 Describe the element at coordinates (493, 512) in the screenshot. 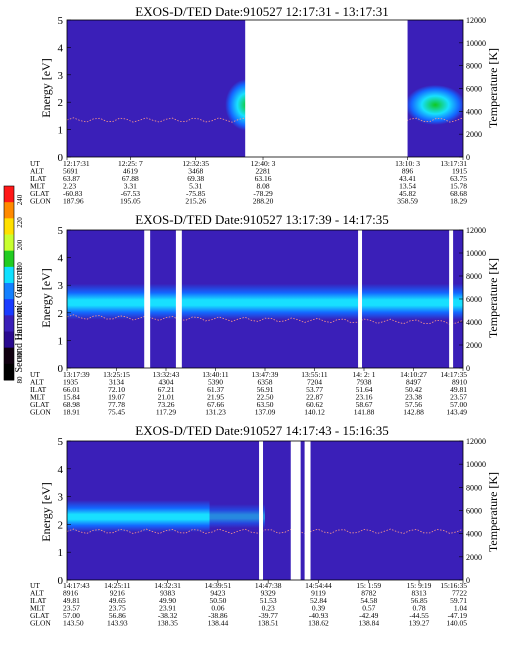

I see `panel-3-y2label: Temperature [K]` at that location.